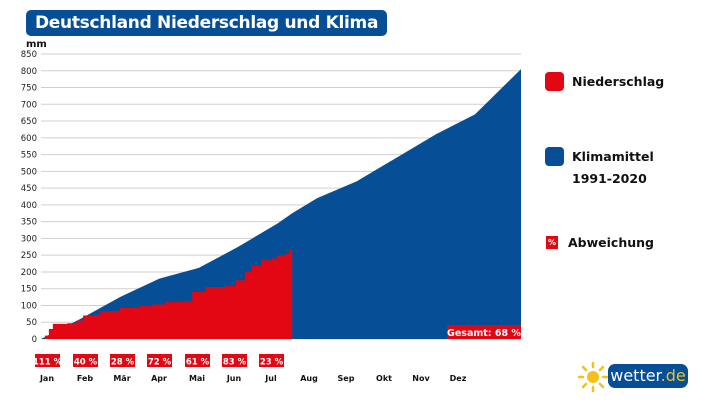  I want to click on legend-klimamittel-period: 1991-2020, so click(609, 178).